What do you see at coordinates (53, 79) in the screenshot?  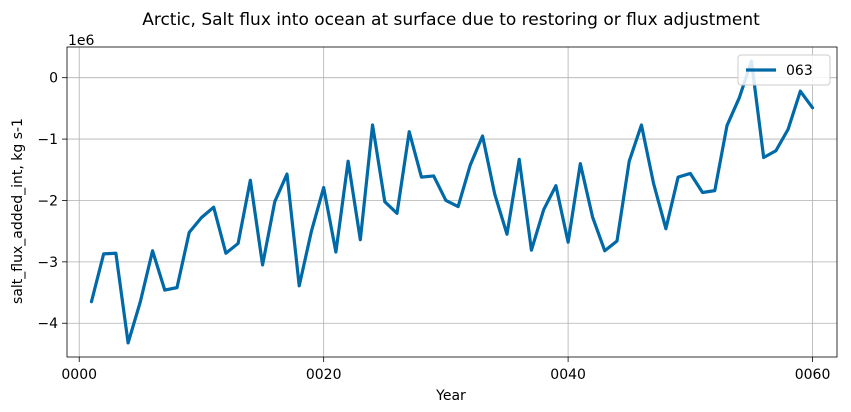 I see `y-tick-label: 0` at bounding box center [53, 79].